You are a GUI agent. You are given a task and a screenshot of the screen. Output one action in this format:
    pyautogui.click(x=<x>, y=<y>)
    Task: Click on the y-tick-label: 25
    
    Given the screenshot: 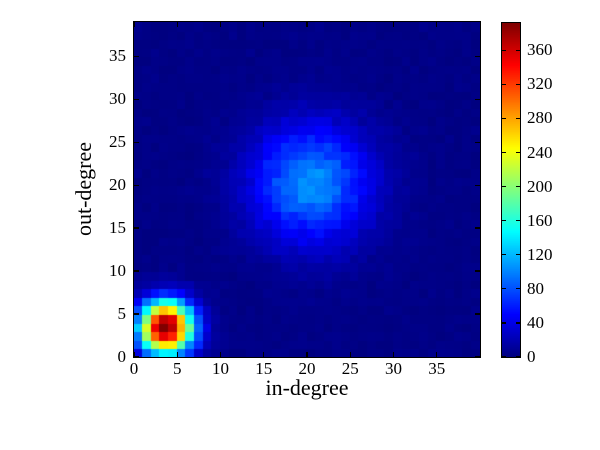 What is the action you would take?
    pyautogui.click(x=117, y=142)
    